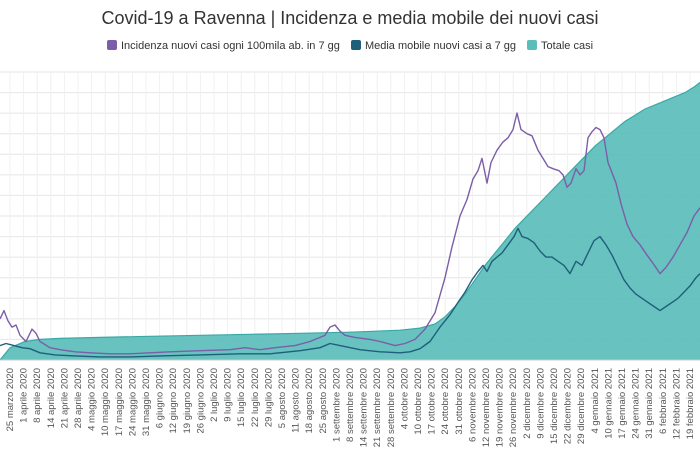 The image size is (700, 454). I want to click on x-tick-label: 6 novembre 2020, so click(472, 405).